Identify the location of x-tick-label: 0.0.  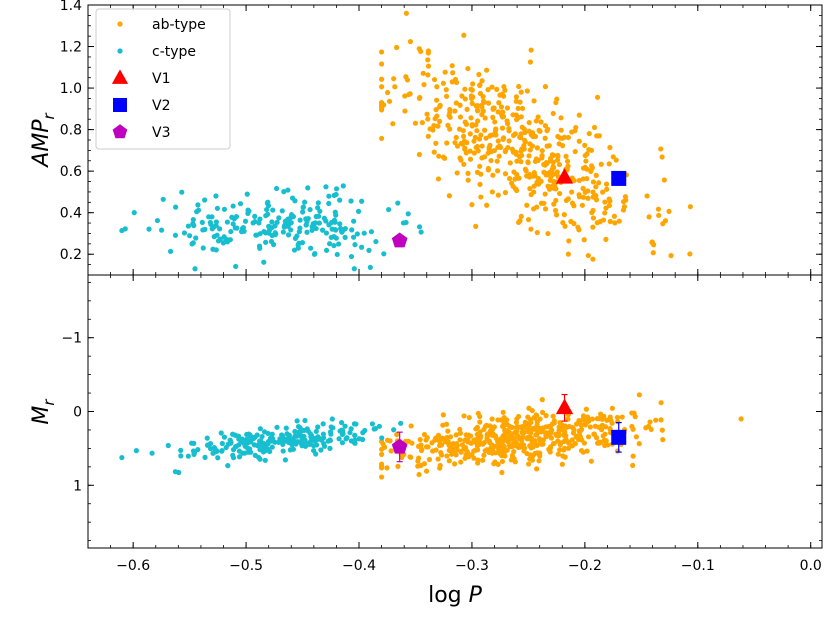
(811, 566).